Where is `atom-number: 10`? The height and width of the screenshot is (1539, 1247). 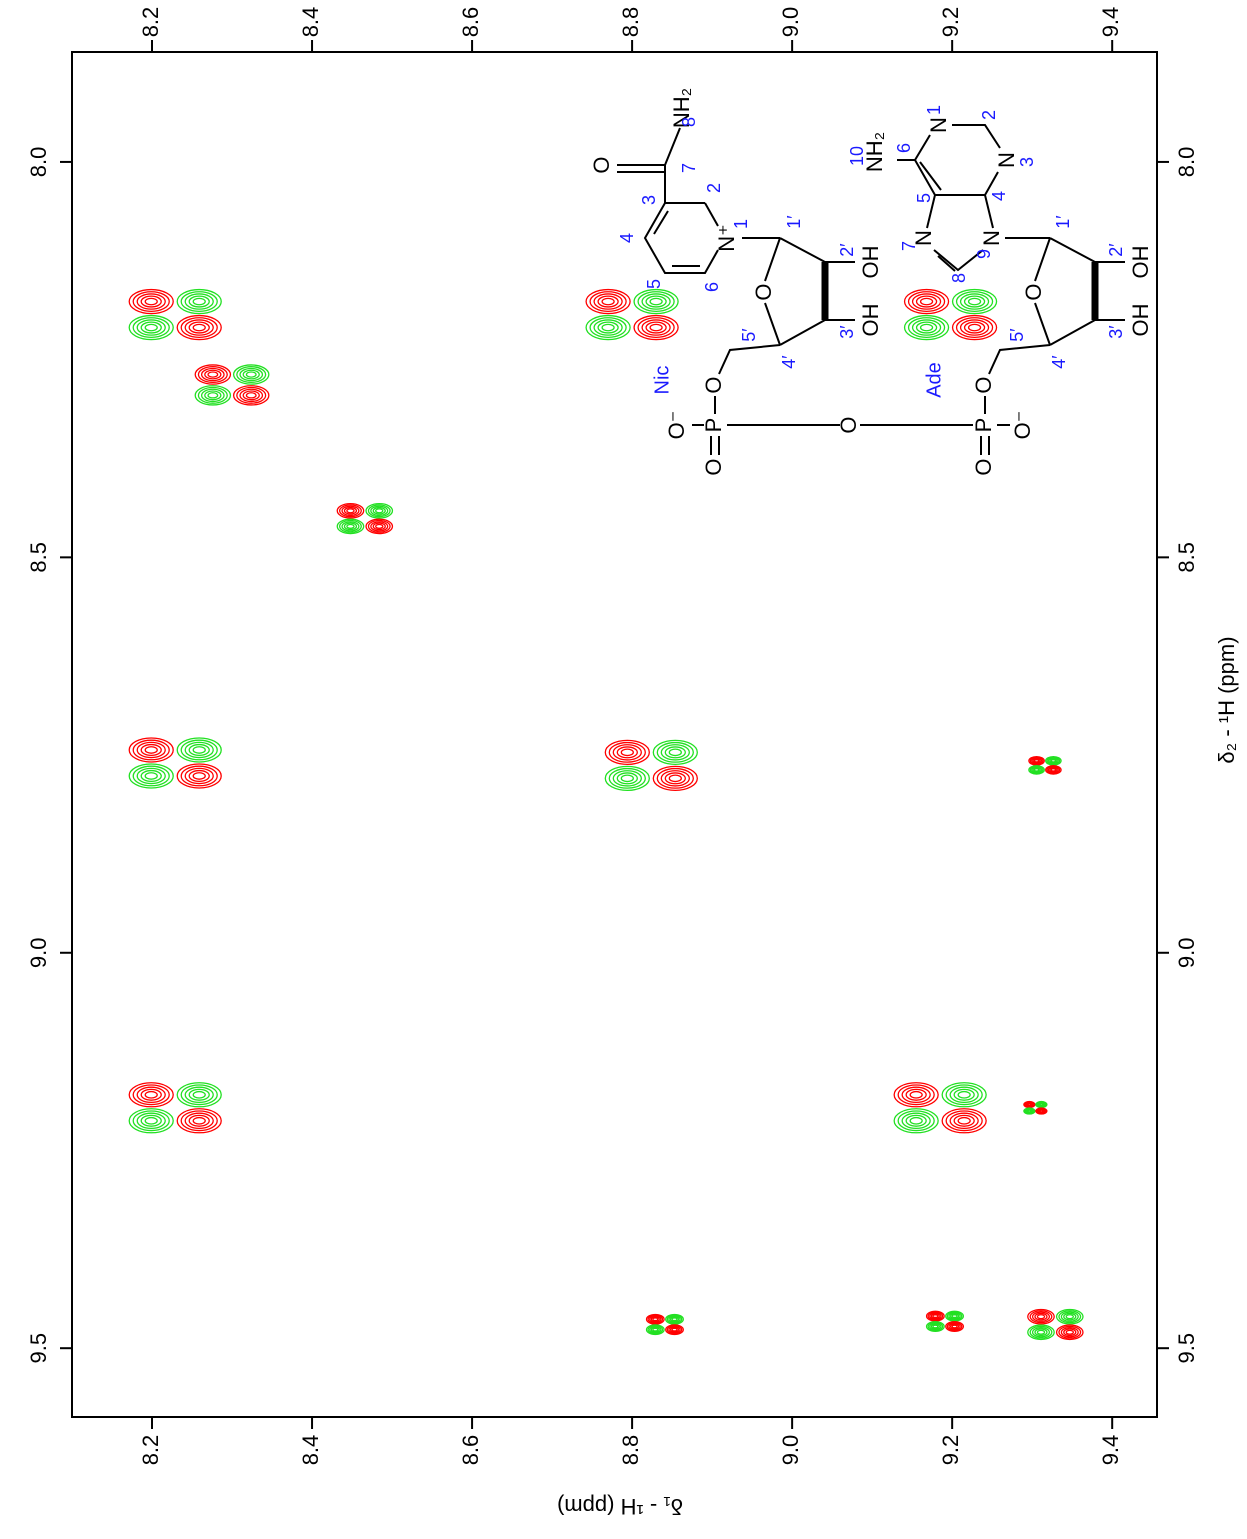
atom-number: 10 is located at coordinates (857, 156).